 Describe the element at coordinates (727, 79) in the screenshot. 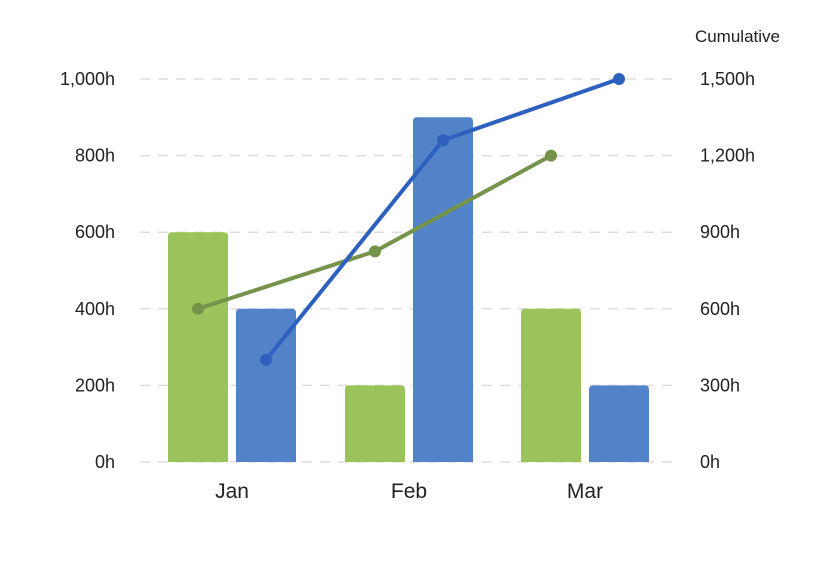

I see `right-tick-label: 1,500h` at that location.